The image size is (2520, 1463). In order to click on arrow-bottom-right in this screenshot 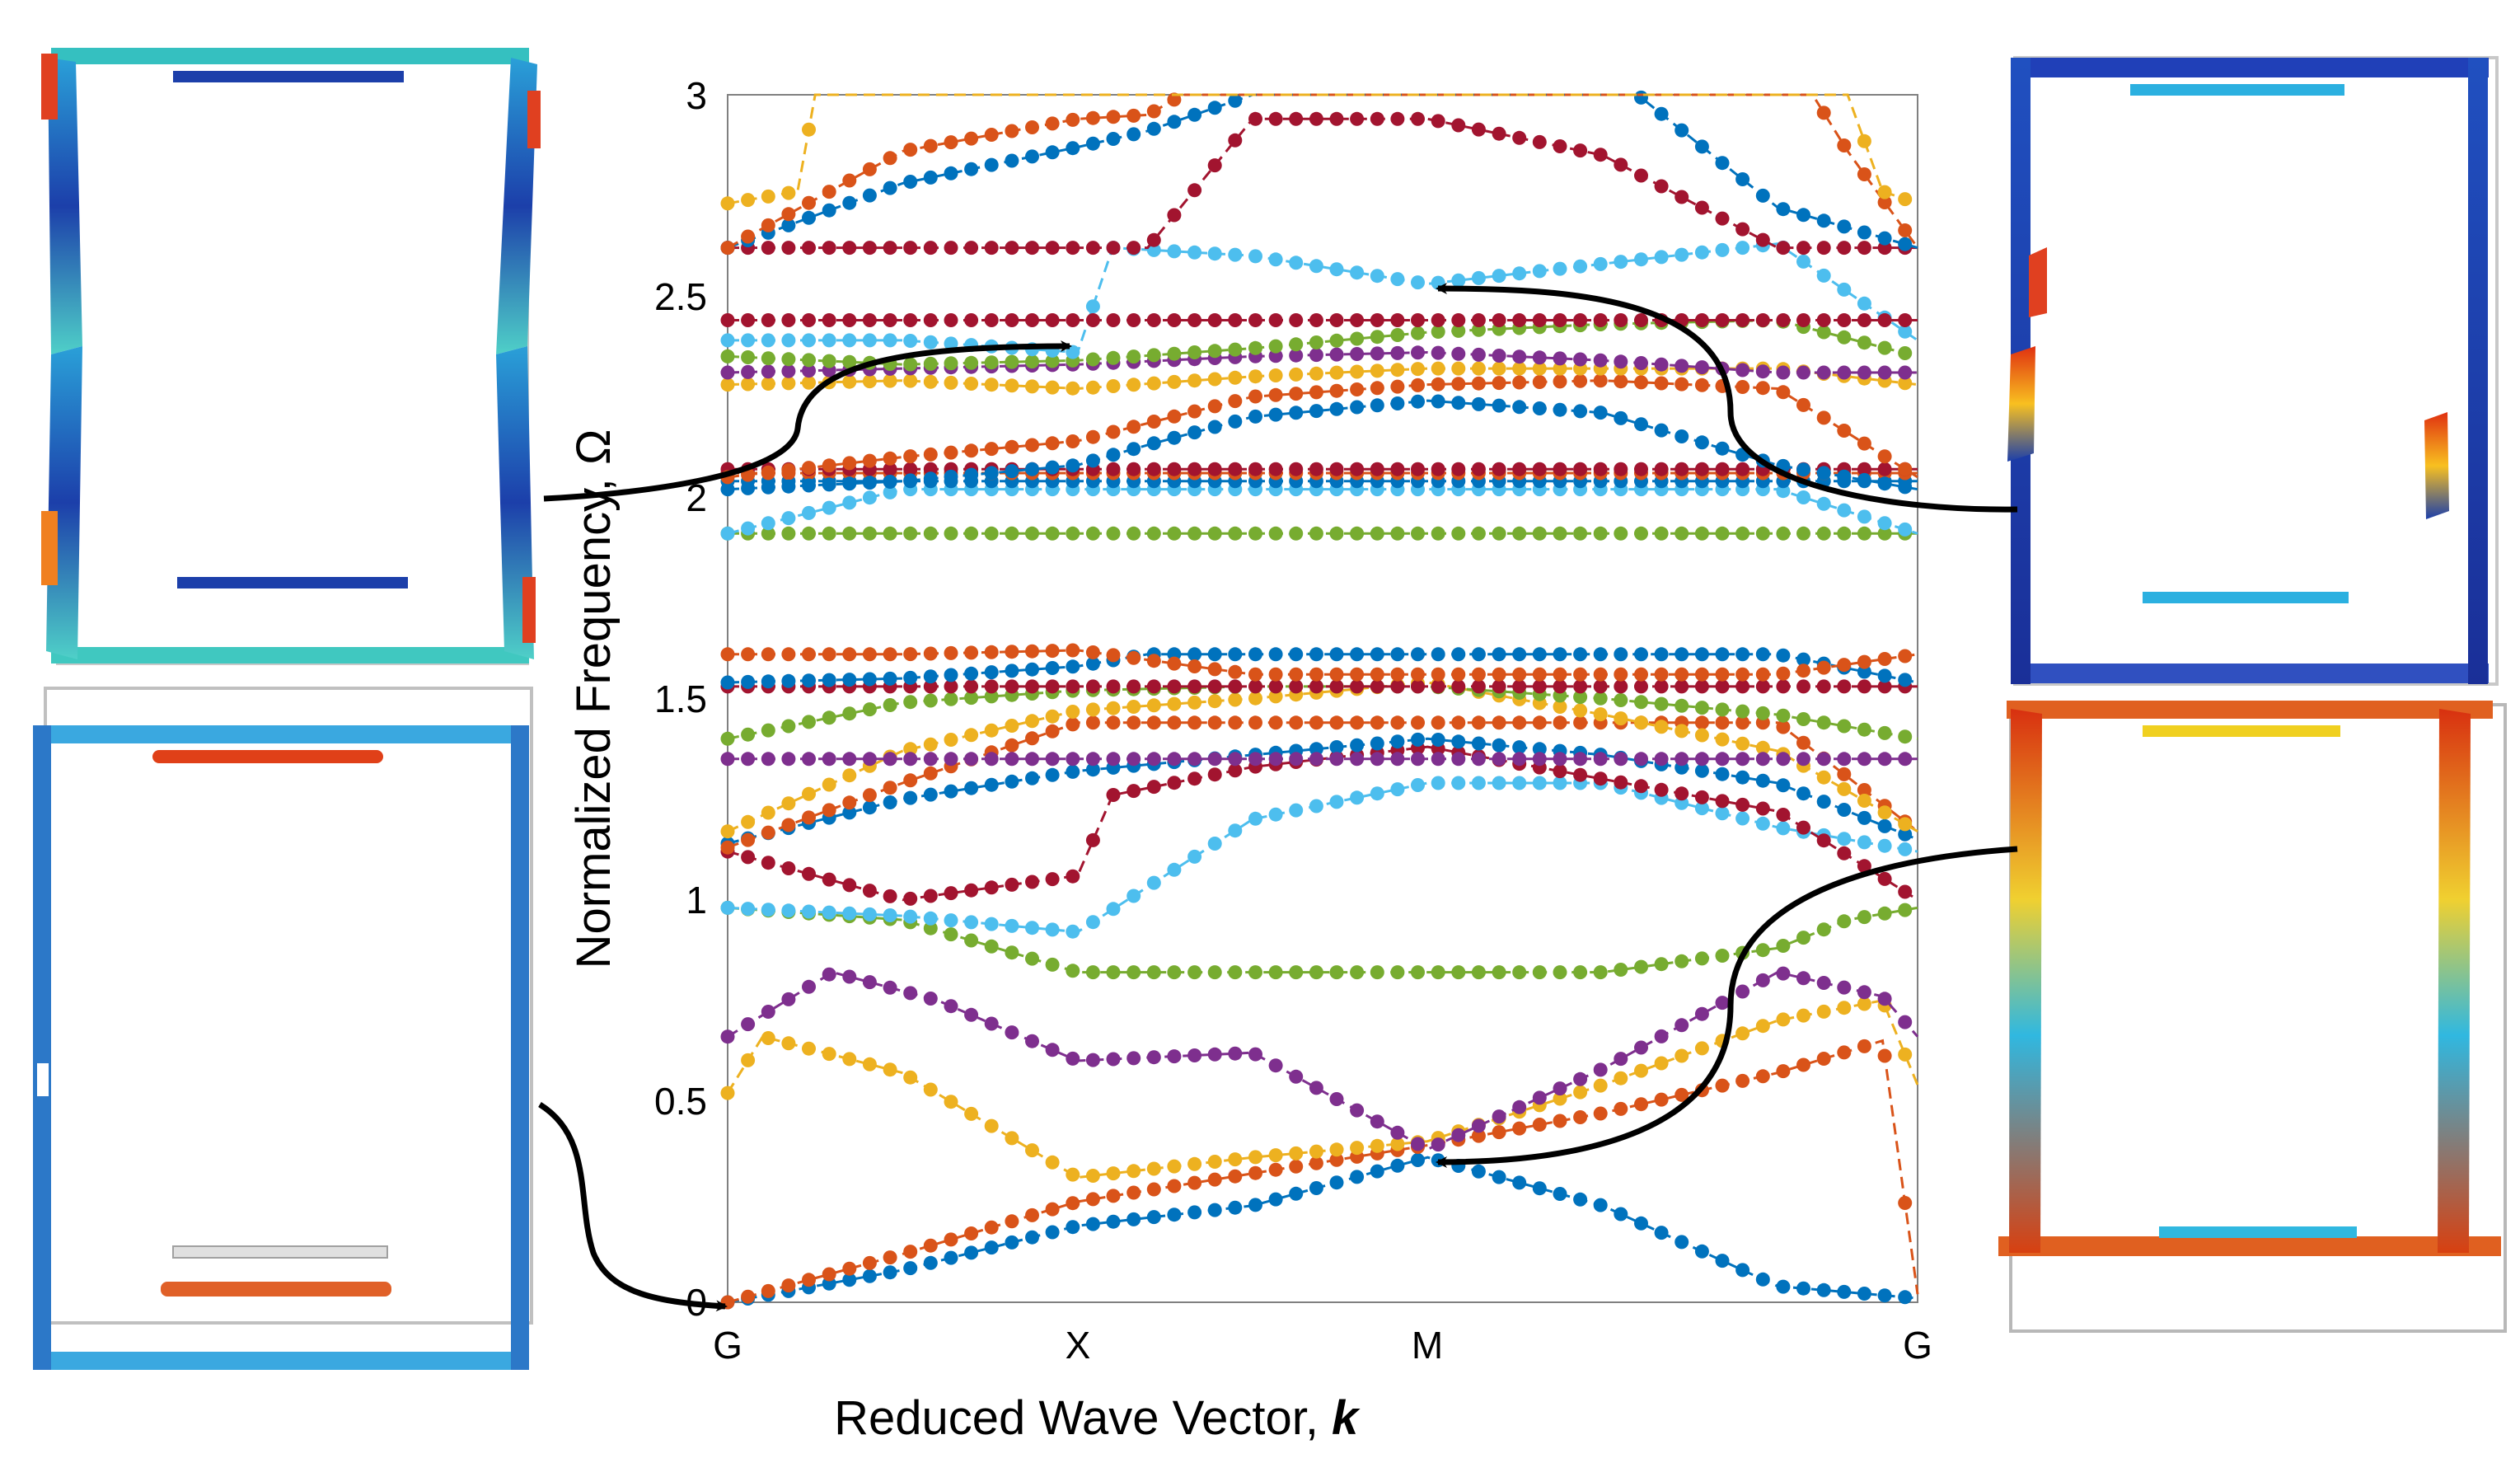, I will do `click(1727, 1007)`.